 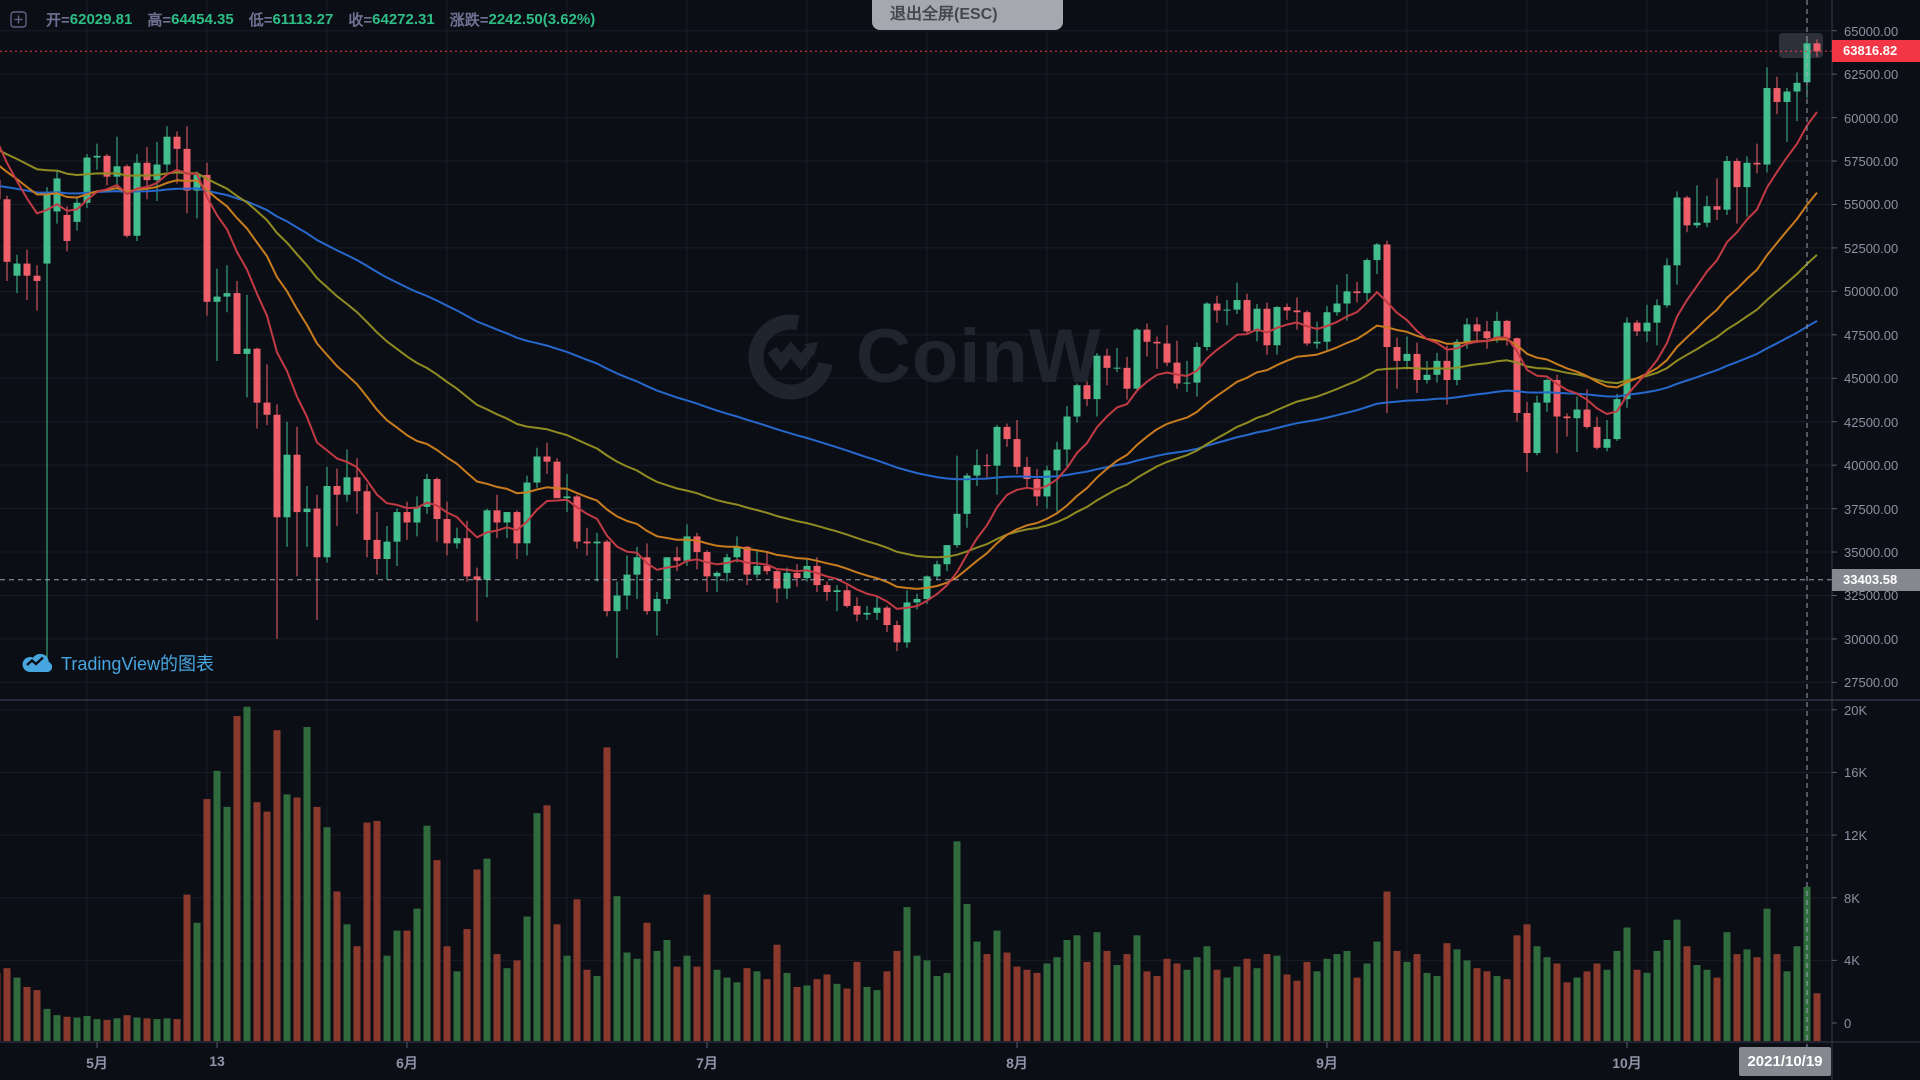 What do you see at coordinates (1848, 1023) in the screenshot?
I see `volume-axis-label: 0` at bounding box center [1848, 1023].